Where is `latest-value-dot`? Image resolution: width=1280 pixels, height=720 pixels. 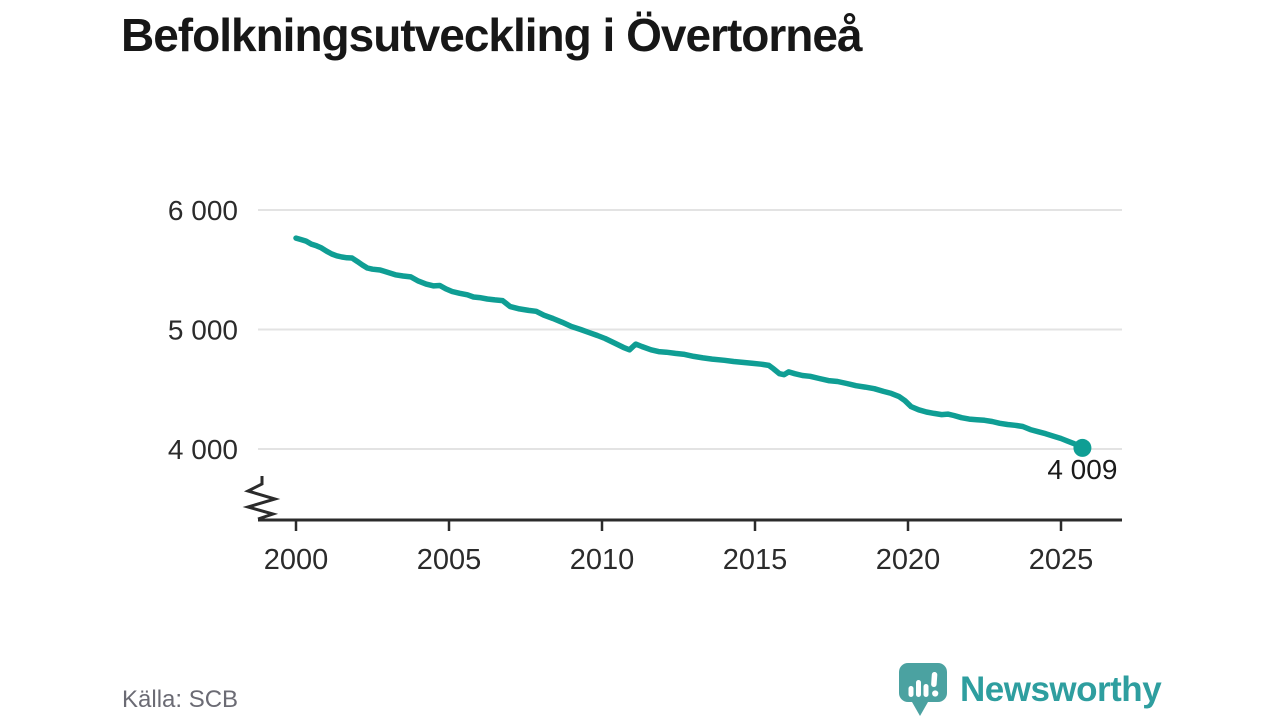 latest-value-dot is located at coordinates (1082, 447).